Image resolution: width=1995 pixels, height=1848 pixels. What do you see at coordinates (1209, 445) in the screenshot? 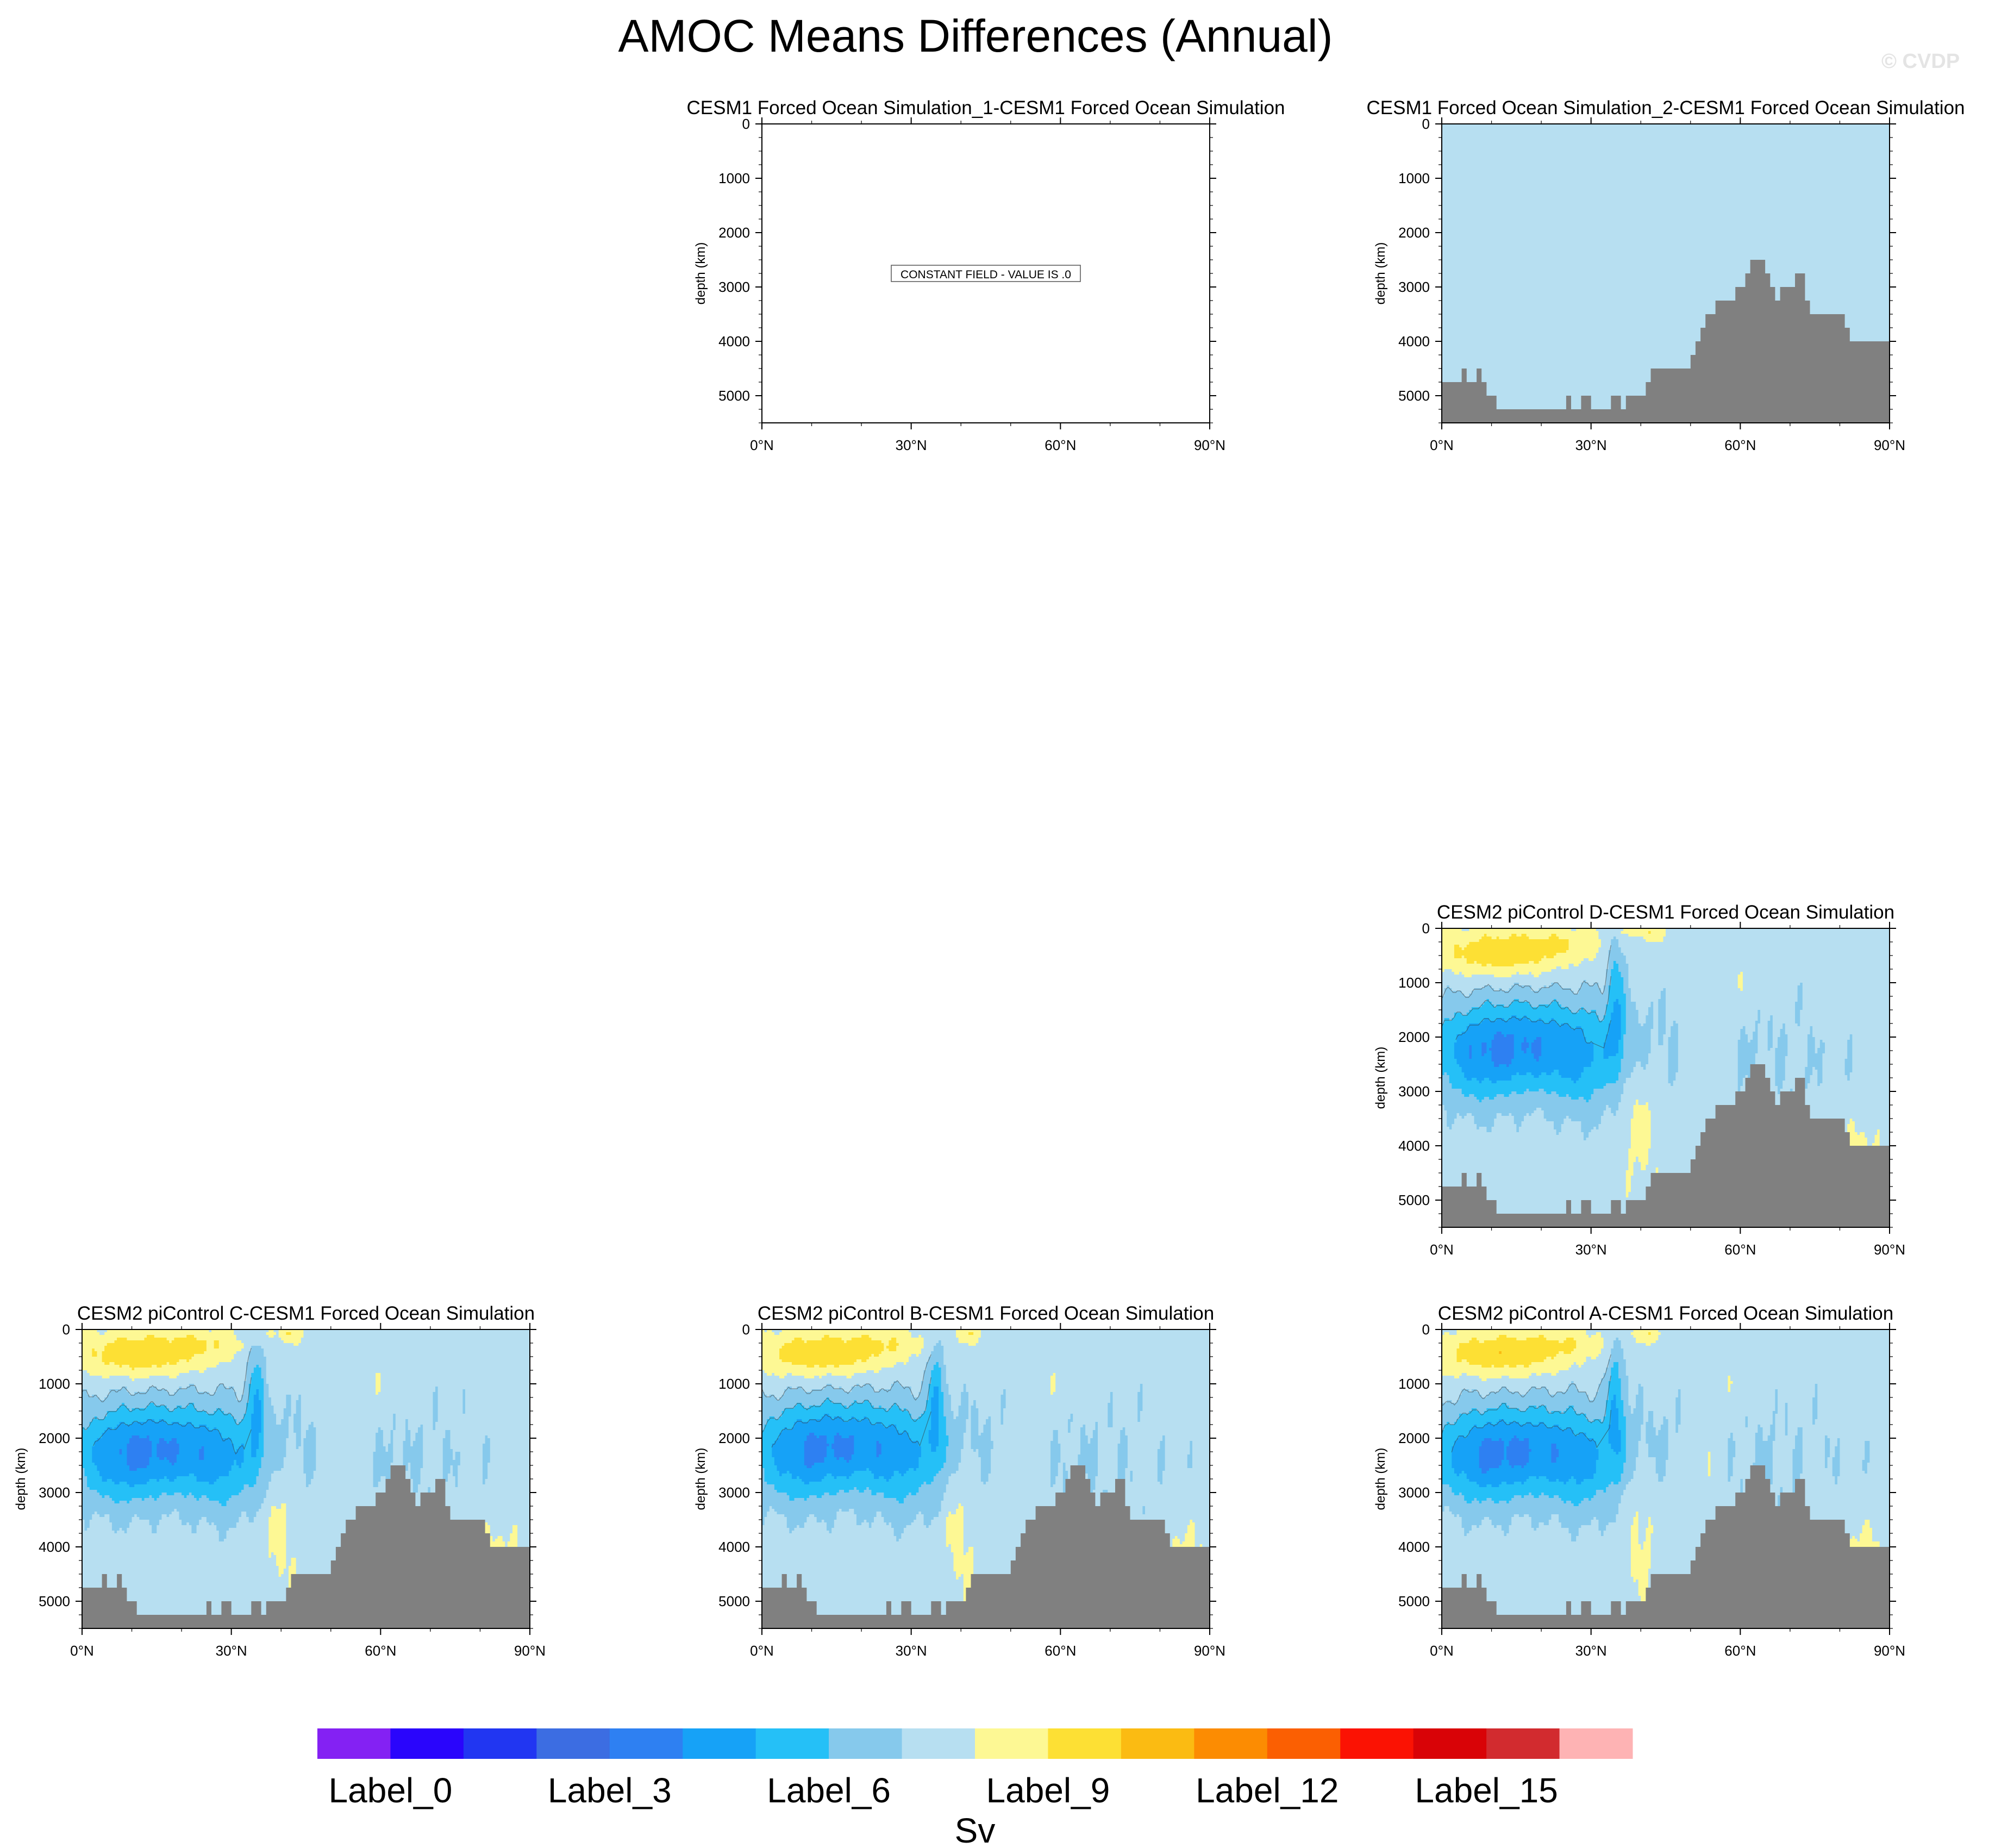
I see `x-tick-label: 90°N` at bounding box center [1209, 445].